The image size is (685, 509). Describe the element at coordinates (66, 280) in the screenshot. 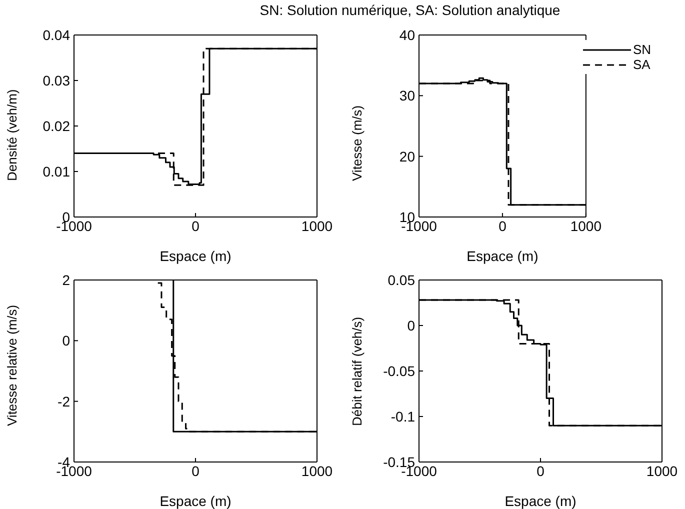

I see `y-tick-label: 2` at that location.